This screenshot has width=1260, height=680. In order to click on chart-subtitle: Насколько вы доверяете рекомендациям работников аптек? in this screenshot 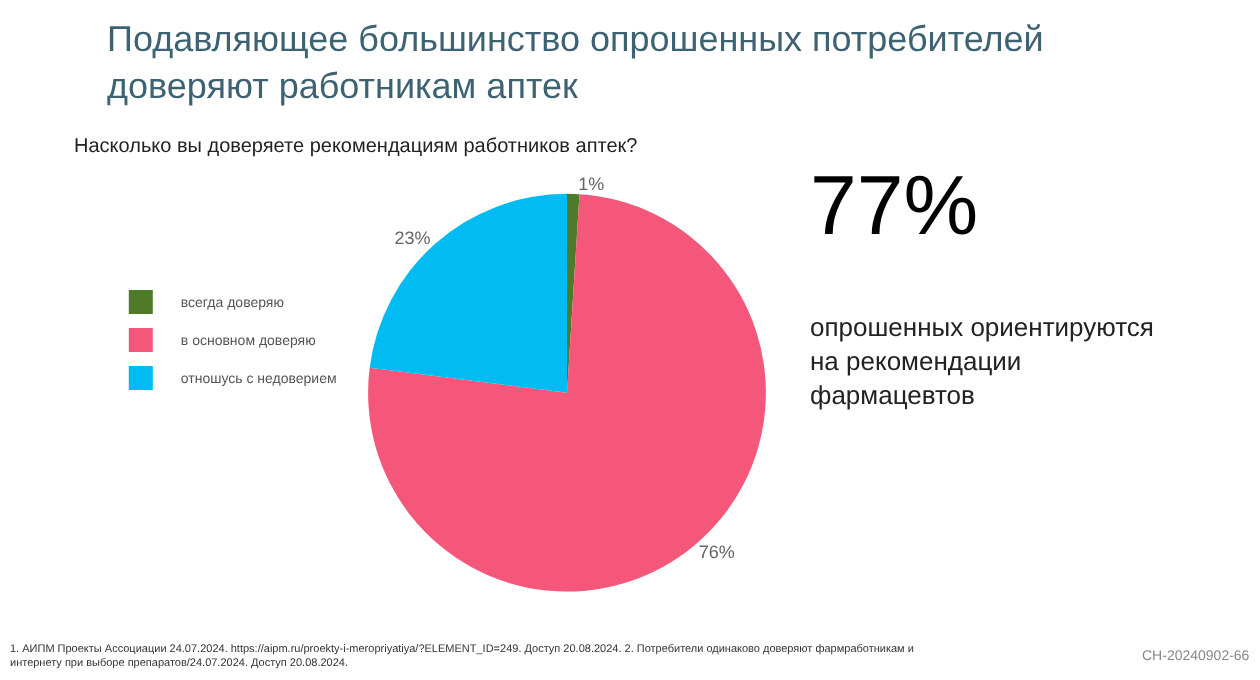, I will do `click(356, 147)`.